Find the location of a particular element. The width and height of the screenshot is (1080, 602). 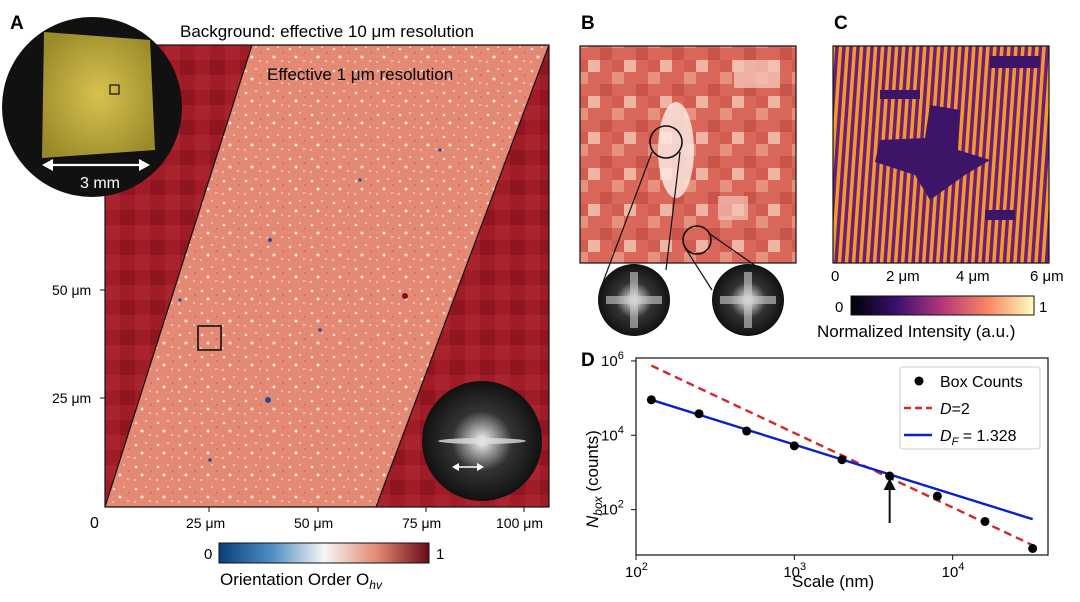

plot-points is located at coordinates (842, 474).